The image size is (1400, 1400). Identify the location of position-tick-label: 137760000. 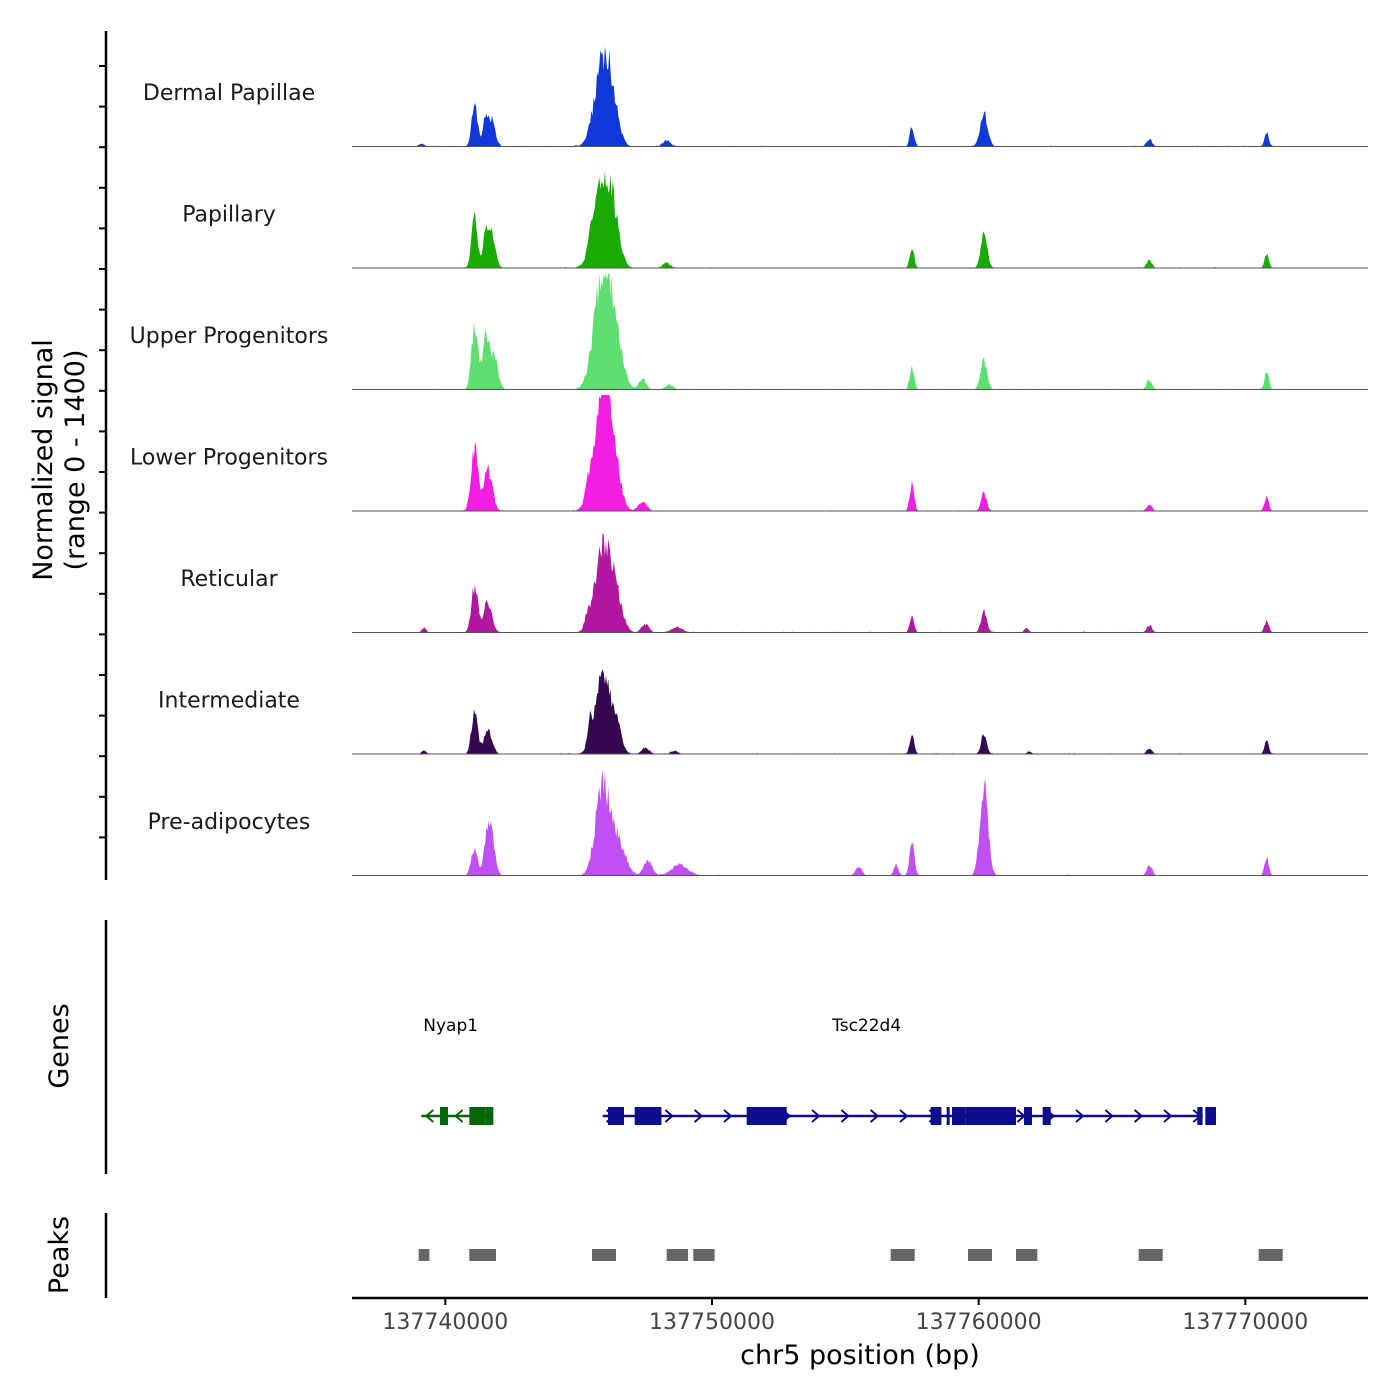
(979, 1322).